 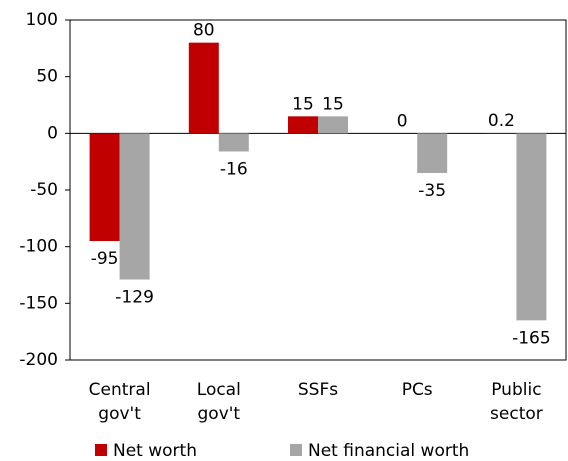 What do you see at coordinates (531, 338) in the screenshot?
I see `data-label: -165` at bounding box center [531, 338].